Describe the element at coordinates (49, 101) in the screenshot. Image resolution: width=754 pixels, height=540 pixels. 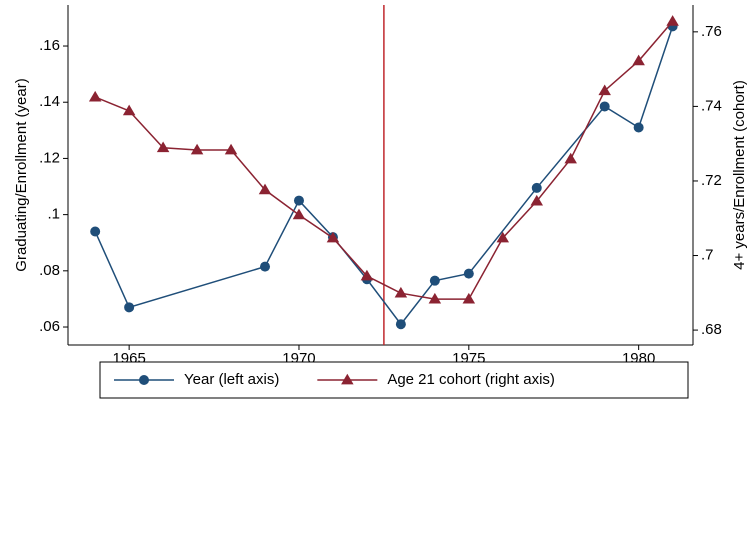
I see `y-tick-label: .14` at that location.